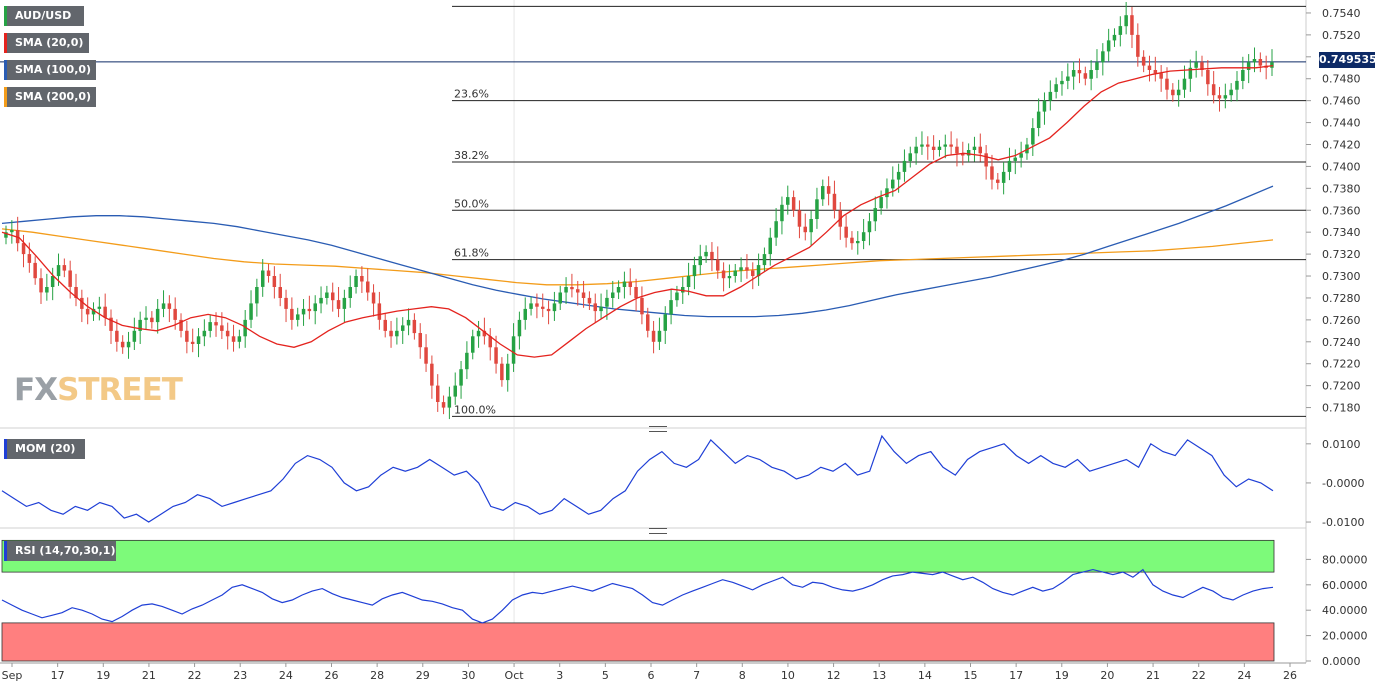 The image size is (1388, 689). Describe the element at coordinates (53, 96) in the screenshot. I see `sma200-label: SMA (200,0)` at that location.